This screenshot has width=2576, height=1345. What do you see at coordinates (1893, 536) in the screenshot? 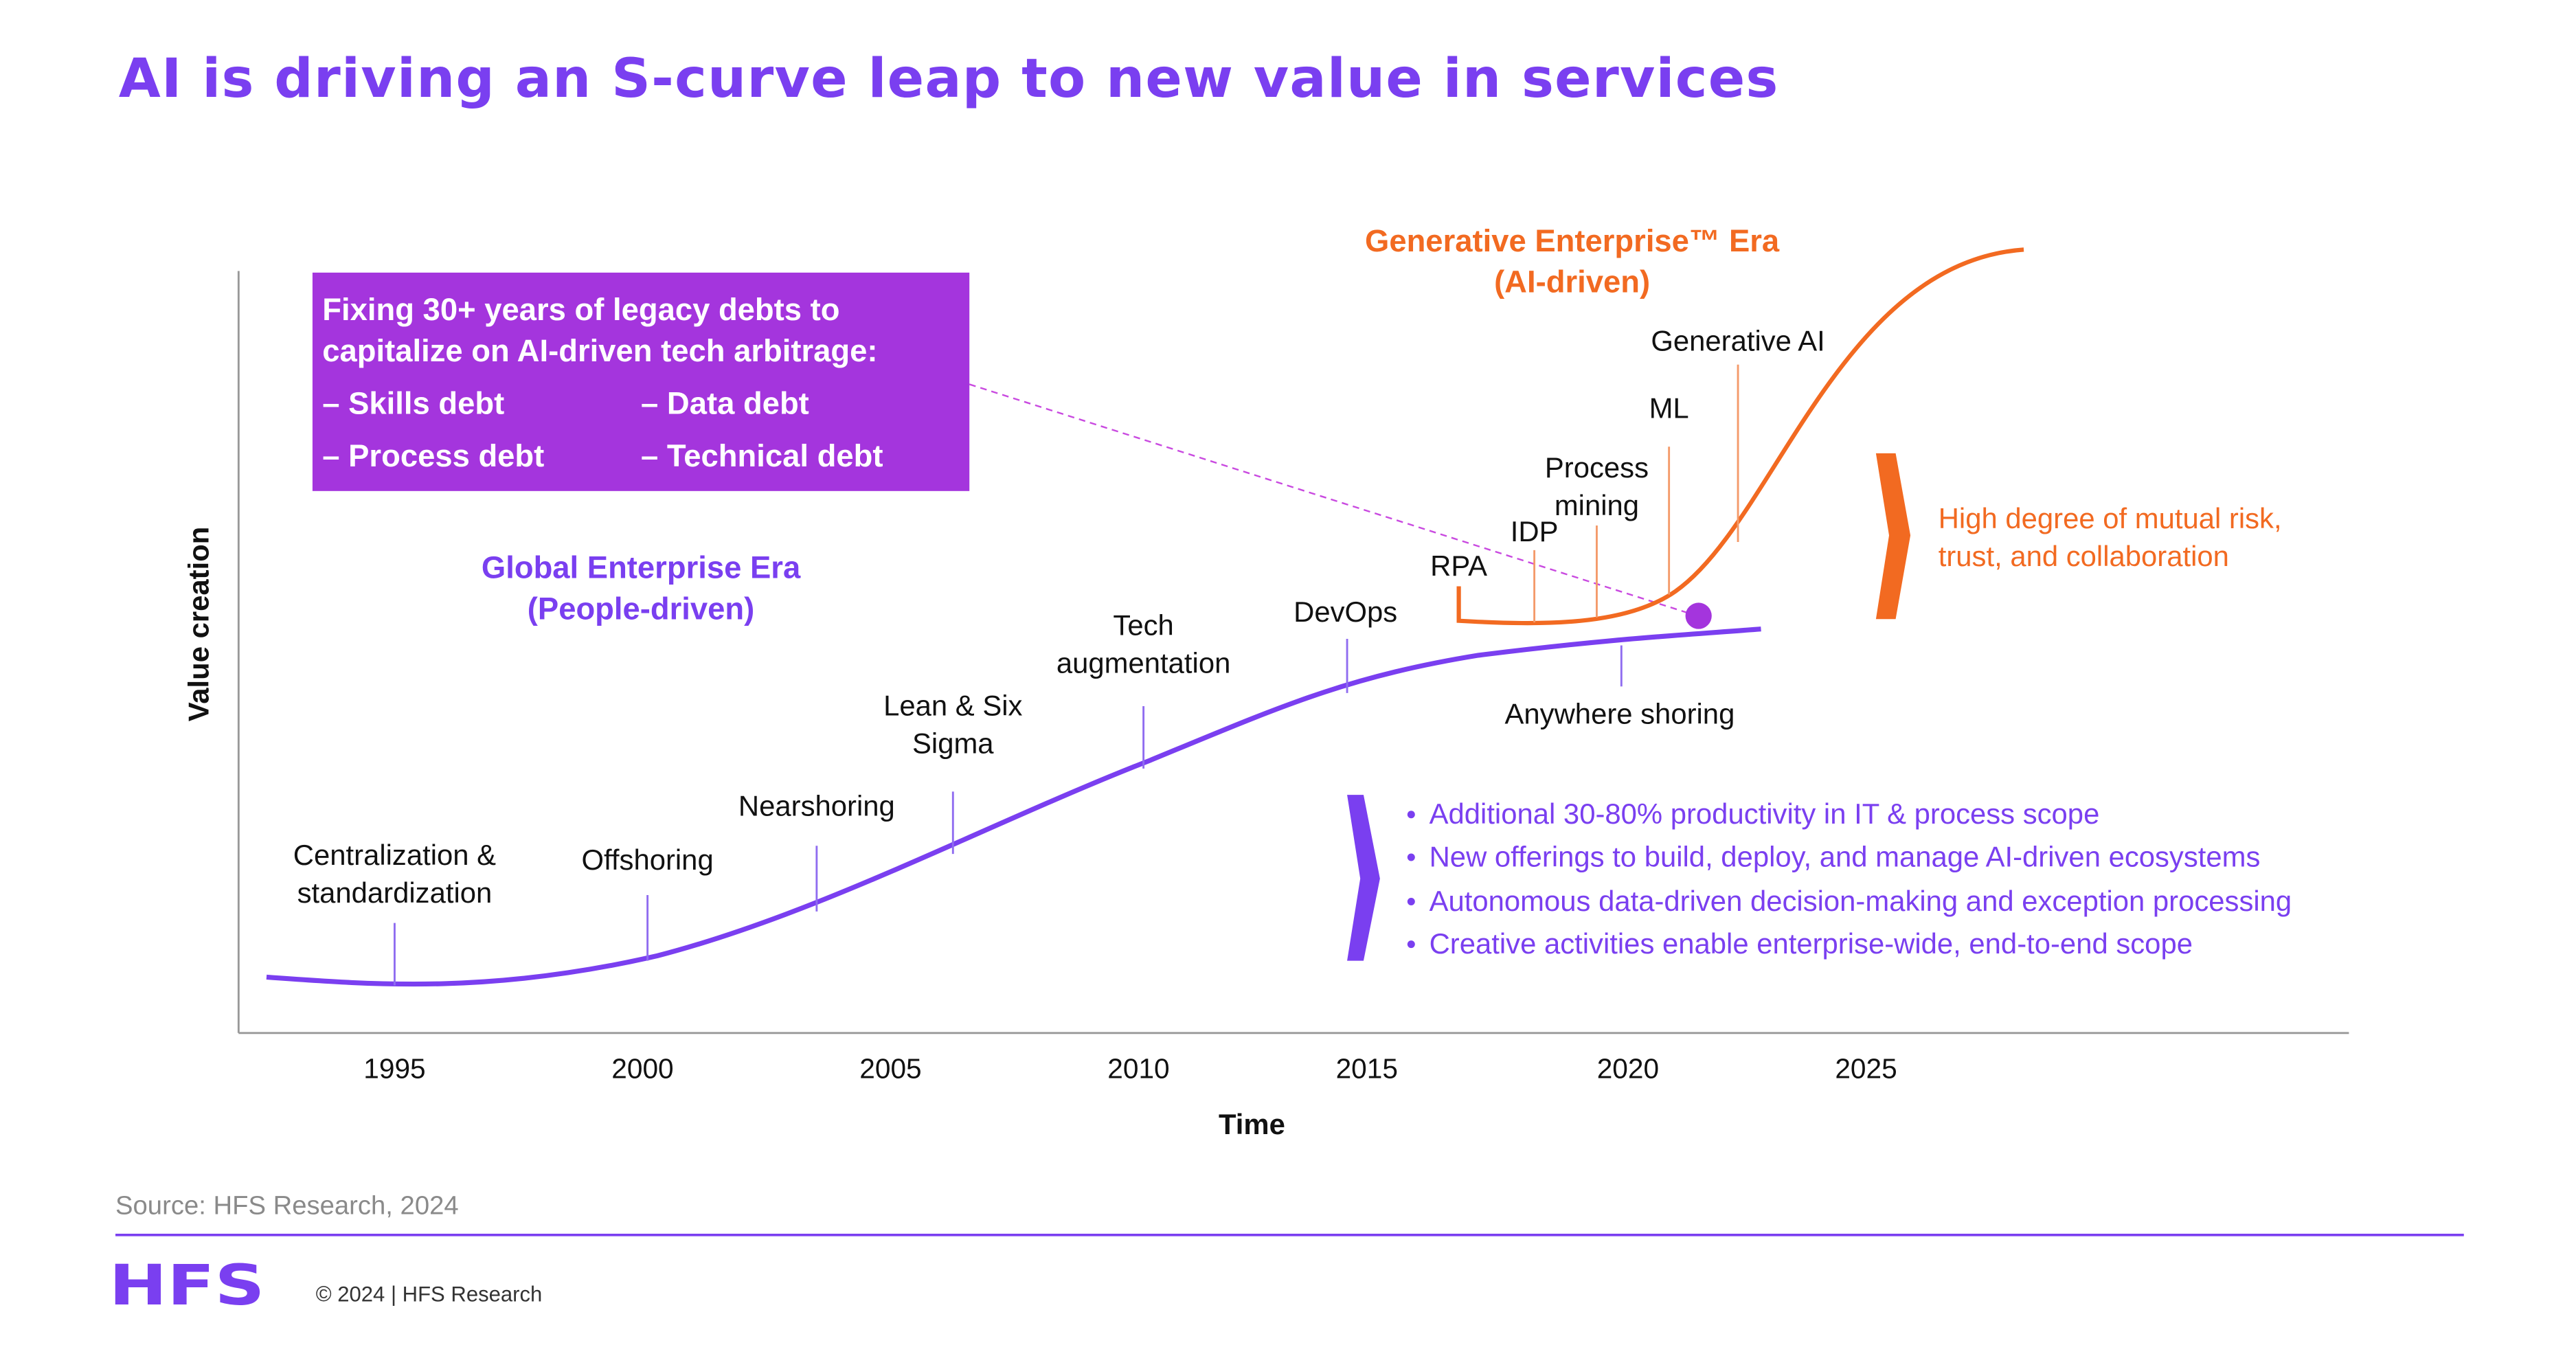
I see `risk-arrow` at bounding box center [1893, 536].